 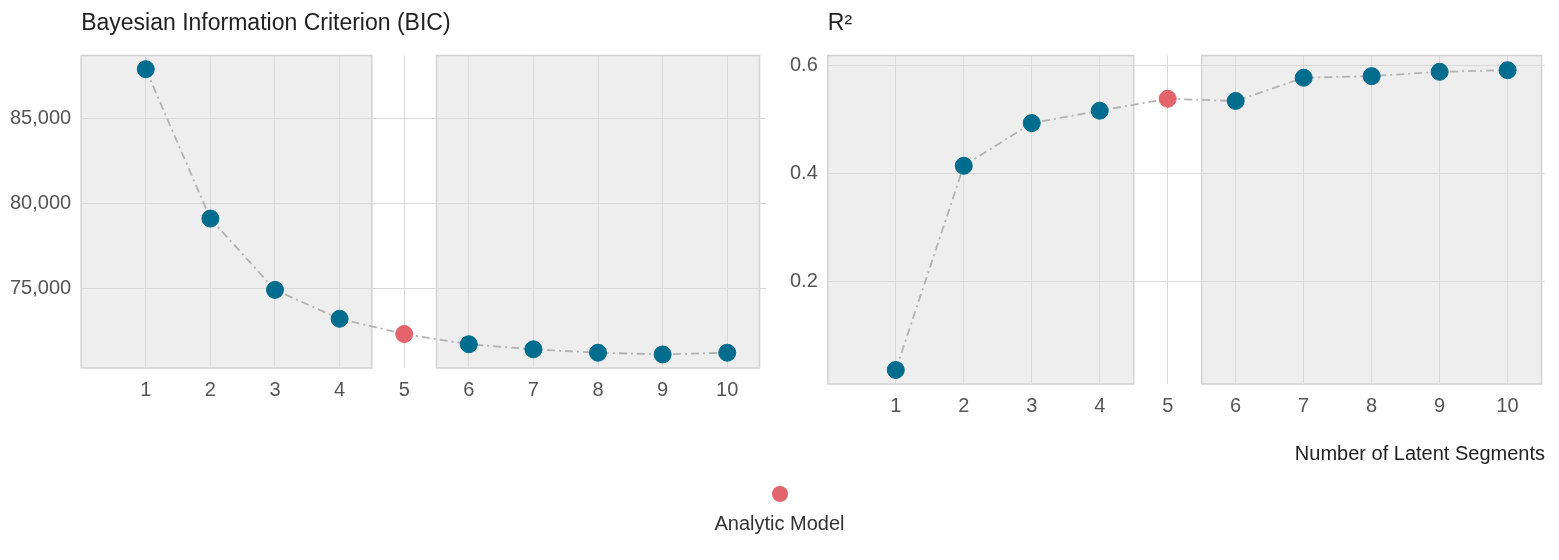 I want to click on x-axis-title: Number of Latent Segments, so click(x=1419, y=452).